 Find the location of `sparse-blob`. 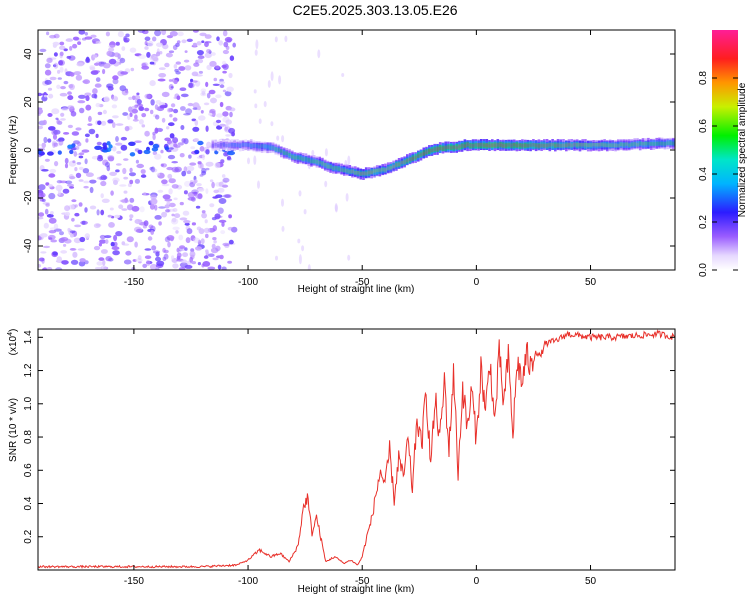

sparse-blob is located at coordinates (256, 106).